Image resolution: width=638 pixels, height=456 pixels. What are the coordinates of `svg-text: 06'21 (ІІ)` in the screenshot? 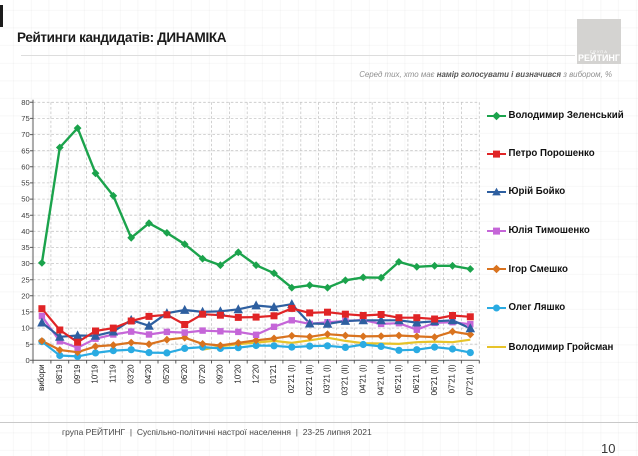 It's located at (434, 379).